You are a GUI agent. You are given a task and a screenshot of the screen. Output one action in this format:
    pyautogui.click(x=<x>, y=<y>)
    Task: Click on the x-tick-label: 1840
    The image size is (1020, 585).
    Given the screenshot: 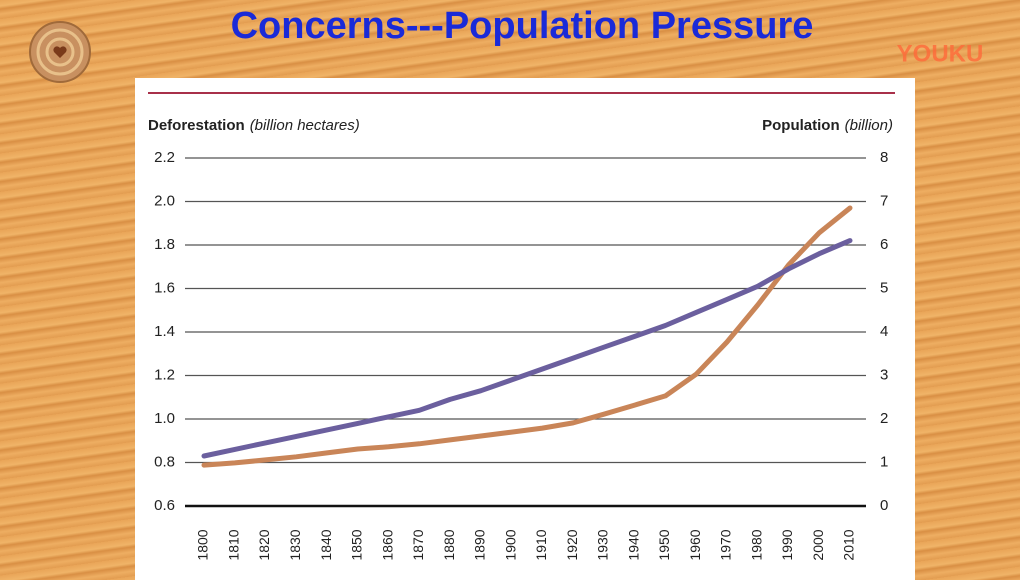 What is the action you would take?
    pyautogui.click(x=326, y=544)
    